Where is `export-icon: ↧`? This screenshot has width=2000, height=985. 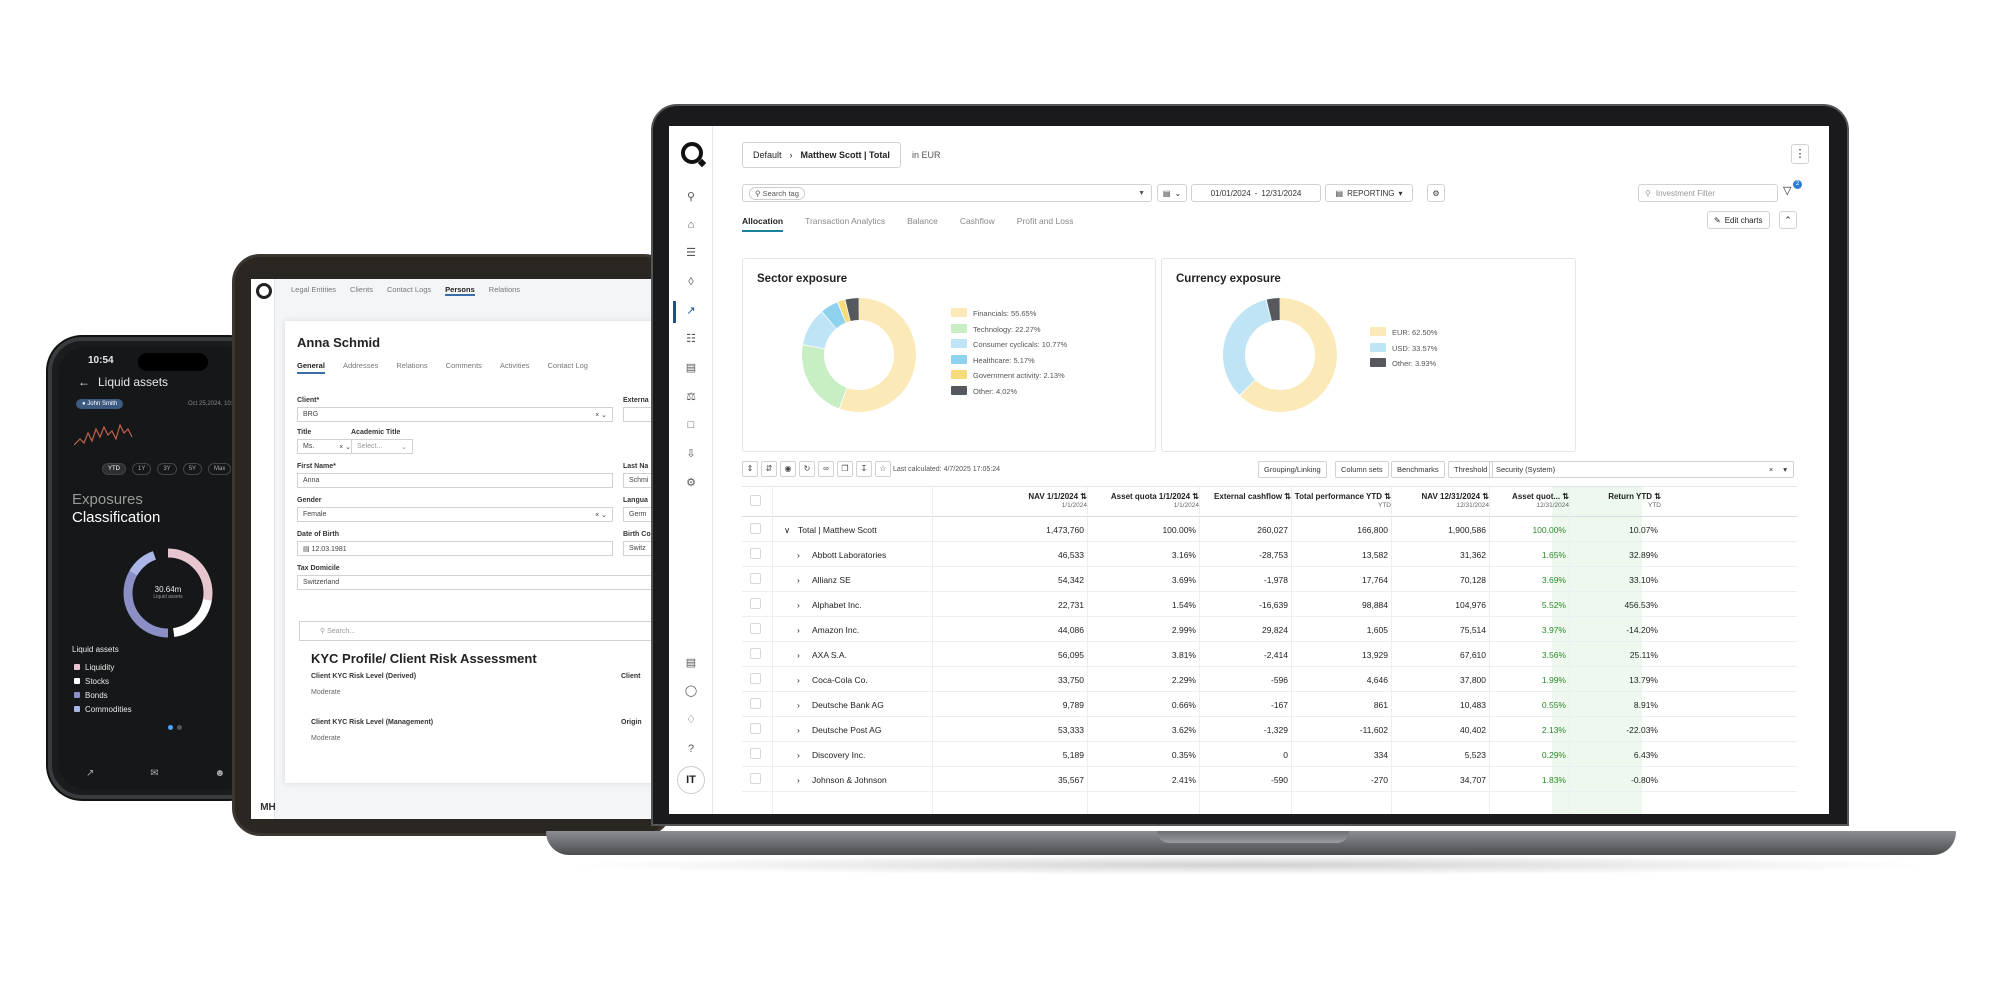 export-icon: ↧ is located at coordinates (864, 469).